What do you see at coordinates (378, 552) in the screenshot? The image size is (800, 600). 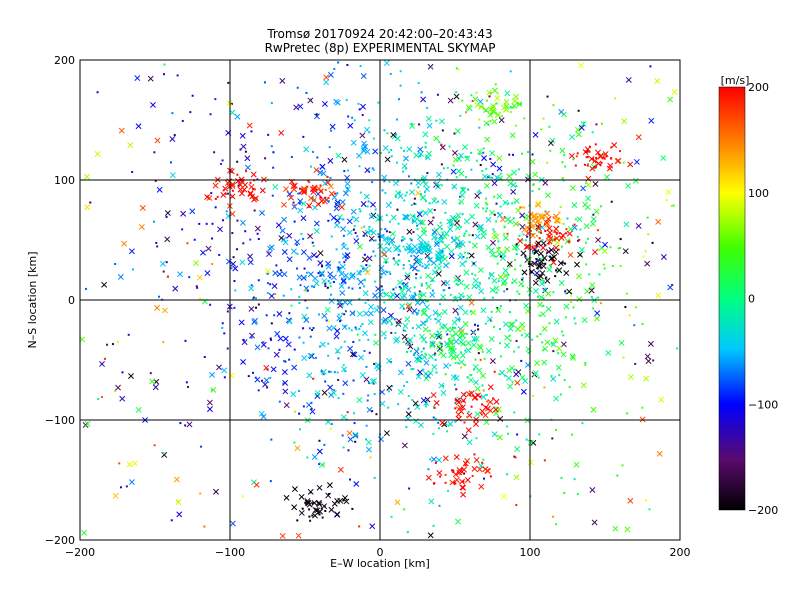 I see `x-tick-labels: −200 −100 0 100 200` at bounding box center [378, 552].